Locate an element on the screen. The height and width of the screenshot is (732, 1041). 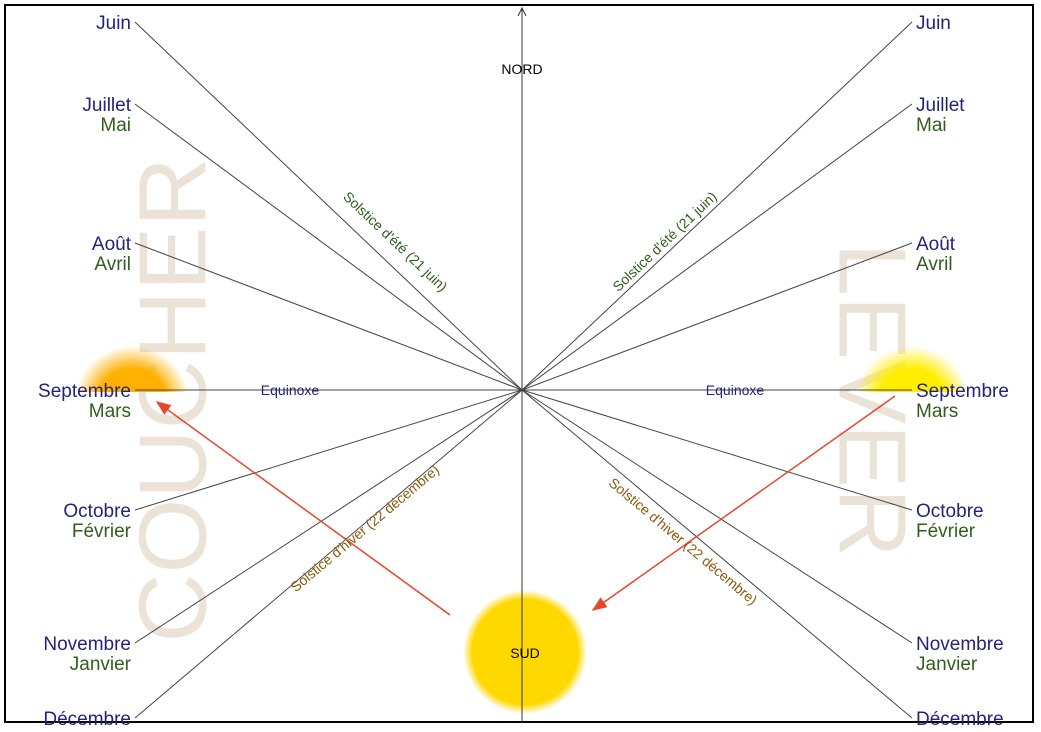
sunset-sun is located at coordinates (132, 363).